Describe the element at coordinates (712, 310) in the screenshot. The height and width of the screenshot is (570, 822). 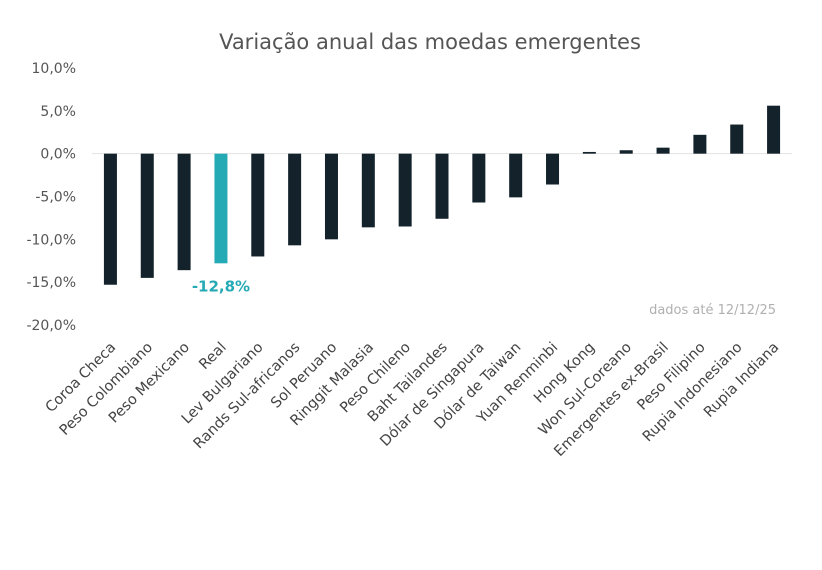
I see `data-date-note: dados até 12/12/25` at that location.